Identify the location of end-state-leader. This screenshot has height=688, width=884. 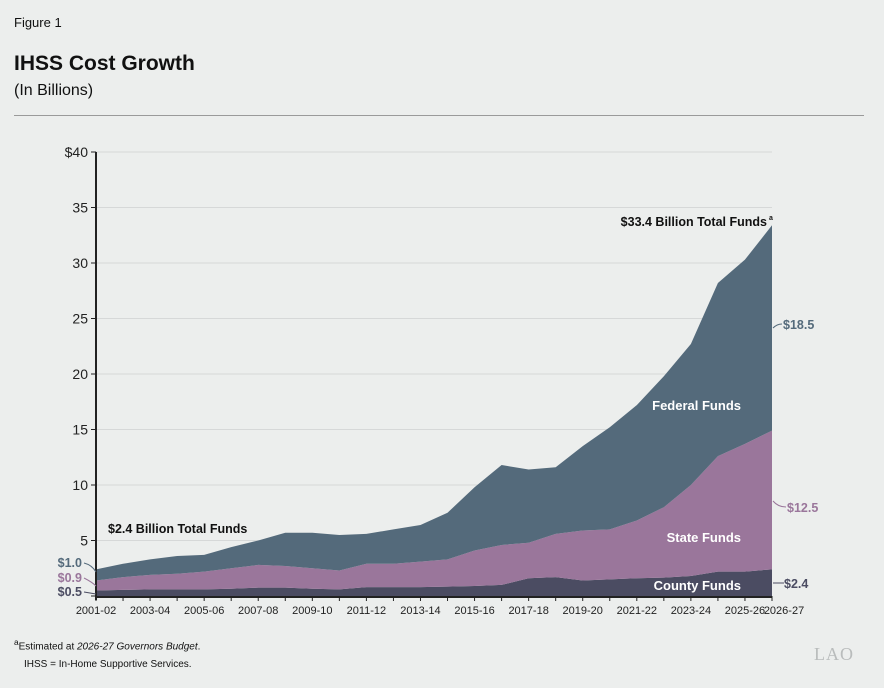
(779, 504).